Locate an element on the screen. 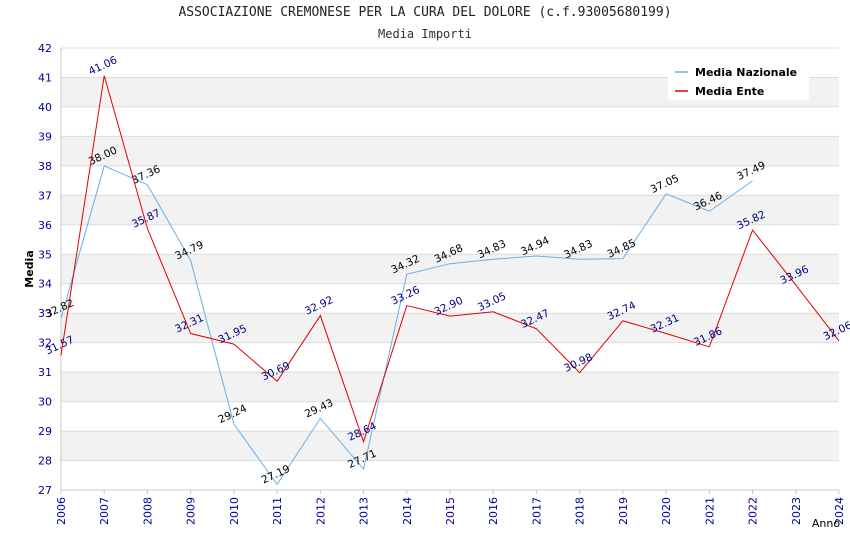 The image size is (850, 550). y-tick-label: 34 is located at coordinates (45, 284).